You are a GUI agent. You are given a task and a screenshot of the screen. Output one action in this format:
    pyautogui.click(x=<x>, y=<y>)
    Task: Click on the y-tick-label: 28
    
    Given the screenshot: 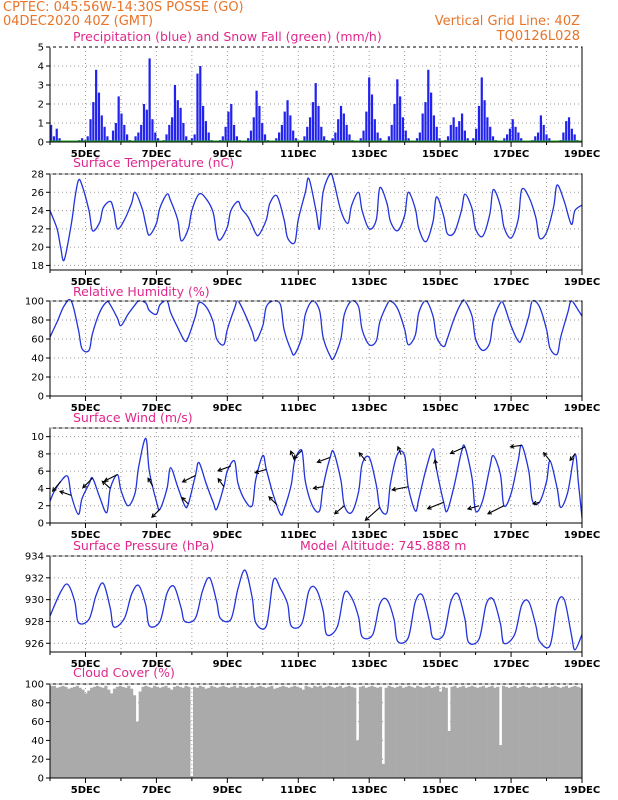 What is the action you would take?
    pyautogui.click(x=37, y=175)
    